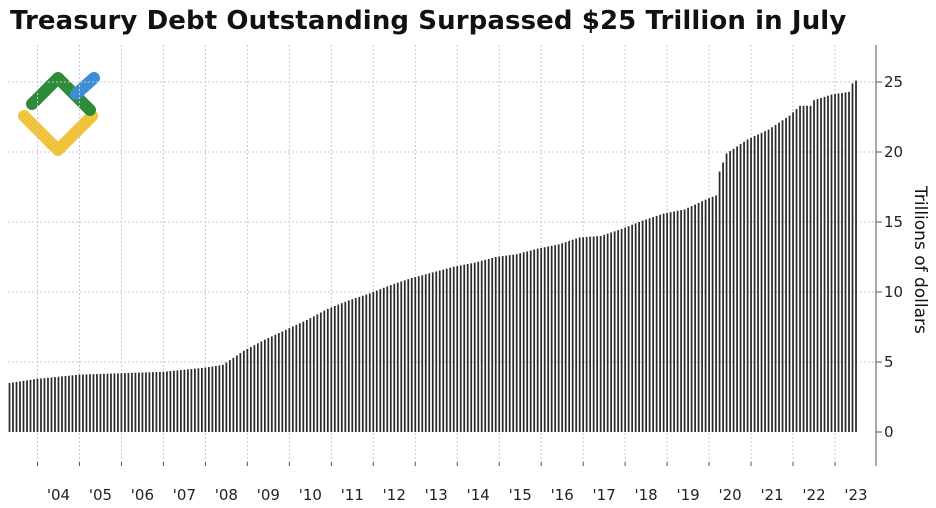  Describe the element at coordinates (771, 495) in the screenshot. I see `x-tick-label: '21` at that location.